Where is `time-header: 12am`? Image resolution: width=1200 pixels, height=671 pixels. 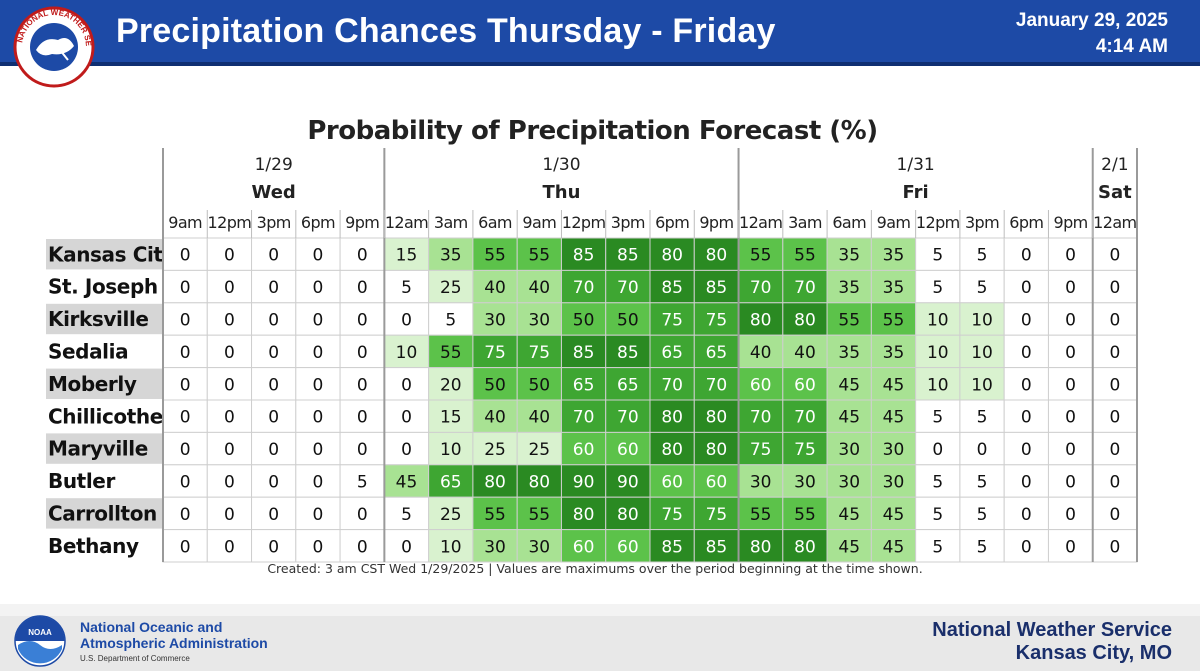 time-header: 12am is located at coordinates (760, 222).